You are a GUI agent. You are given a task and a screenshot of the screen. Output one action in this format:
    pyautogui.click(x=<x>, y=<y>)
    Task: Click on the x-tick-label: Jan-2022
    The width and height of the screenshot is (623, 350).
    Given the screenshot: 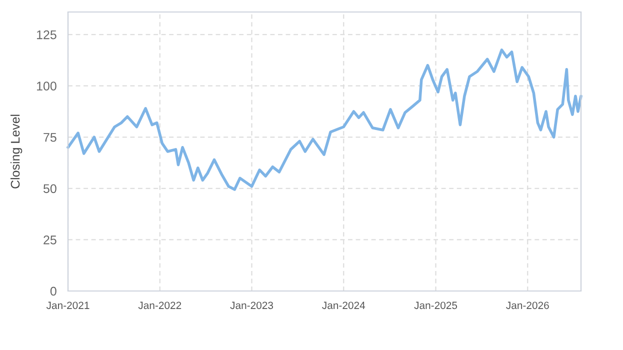 What is the action you would take?
    pyautogui.click(x=160, y=306)
    